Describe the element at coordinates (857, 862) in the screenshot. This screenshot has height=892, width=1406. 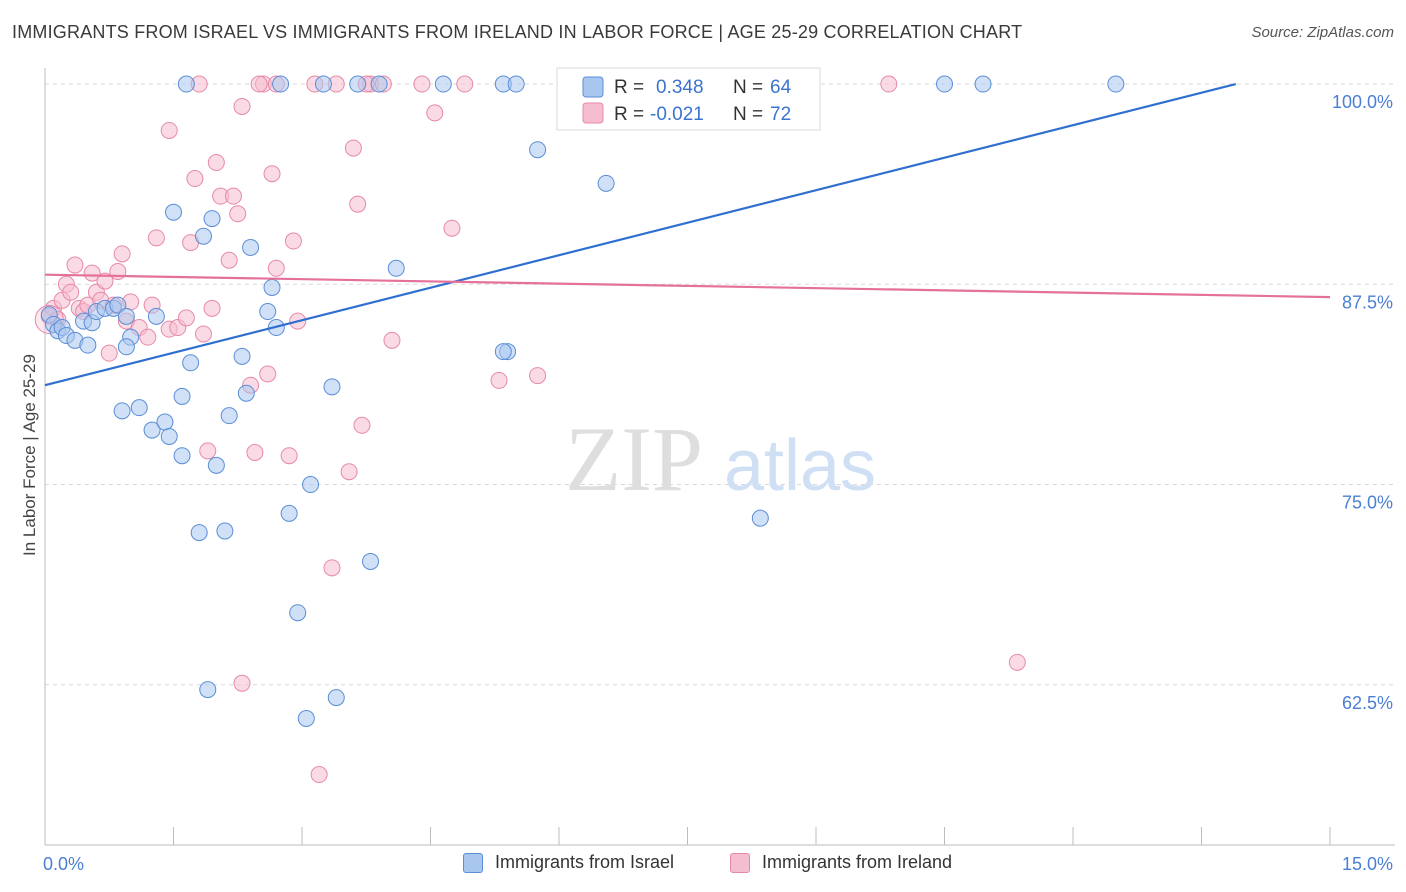
I see `legend-ireland-label: Immigrants from Ireland` at that location.